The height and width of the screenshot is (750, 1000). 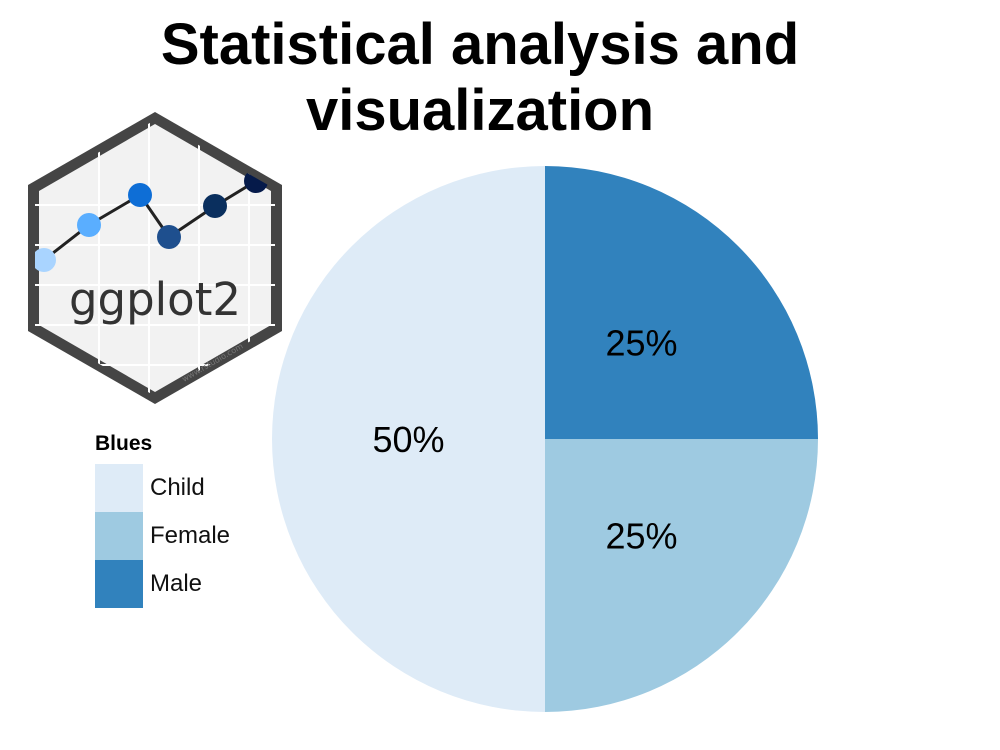 I want to click on legend-title: Blues, so click(x=124, y=443).